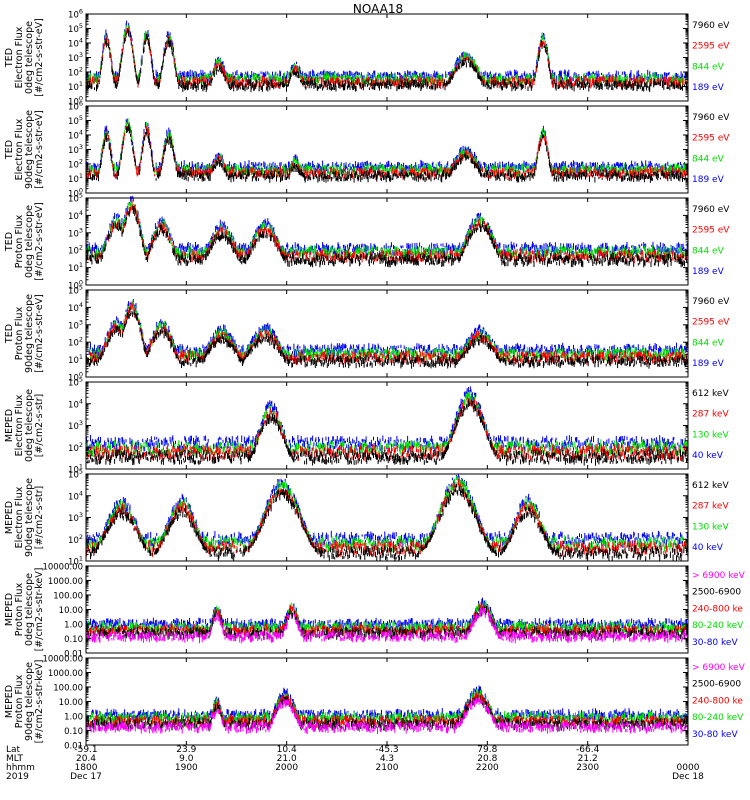 The width and height of the screenshot is (750, 800). What do you see at coordinates (75, 57) in the screenshot?
I see `y-tick-label: 103` at bounding box center [75, 57].